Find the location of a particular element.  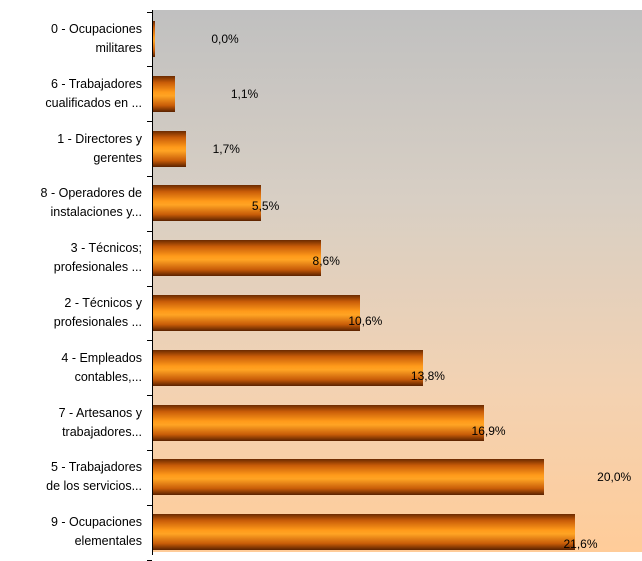

data-label: 1,7% is located at coordinates (226, 148).